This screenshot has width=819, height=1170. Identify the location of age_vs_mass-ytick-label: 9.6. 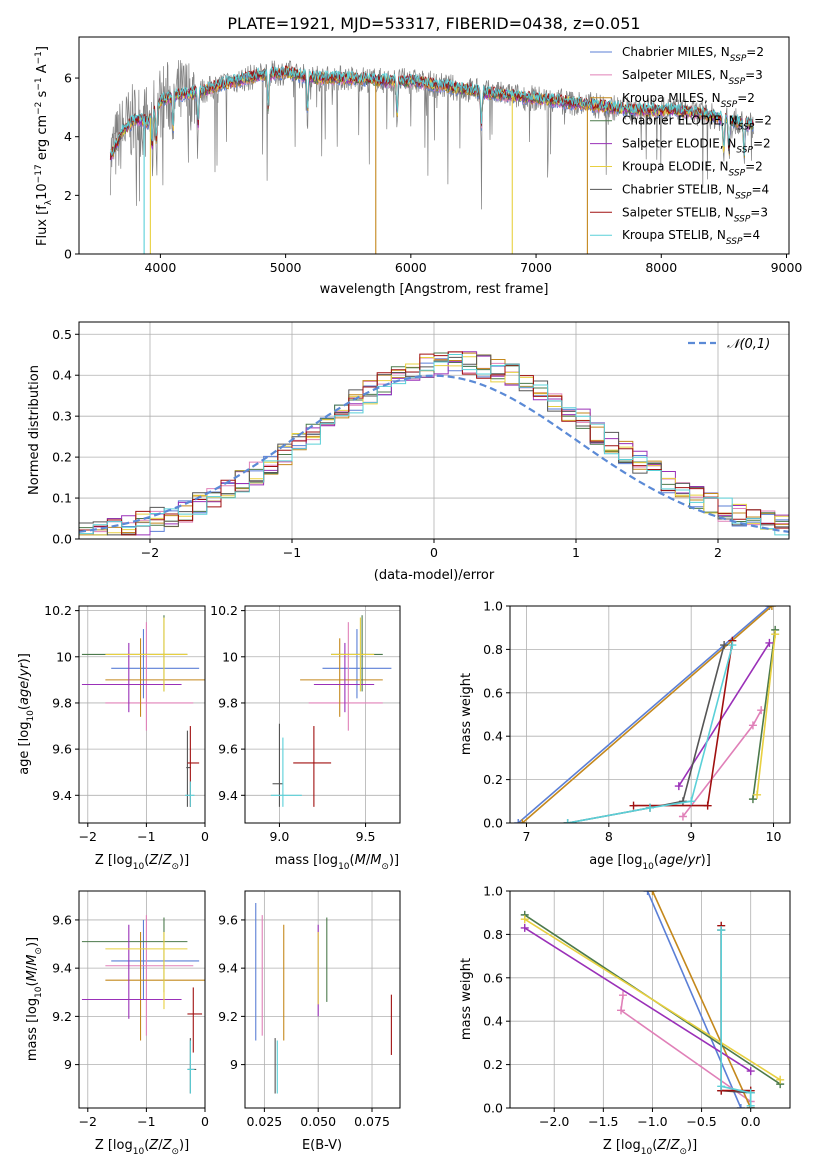
(228, 749).